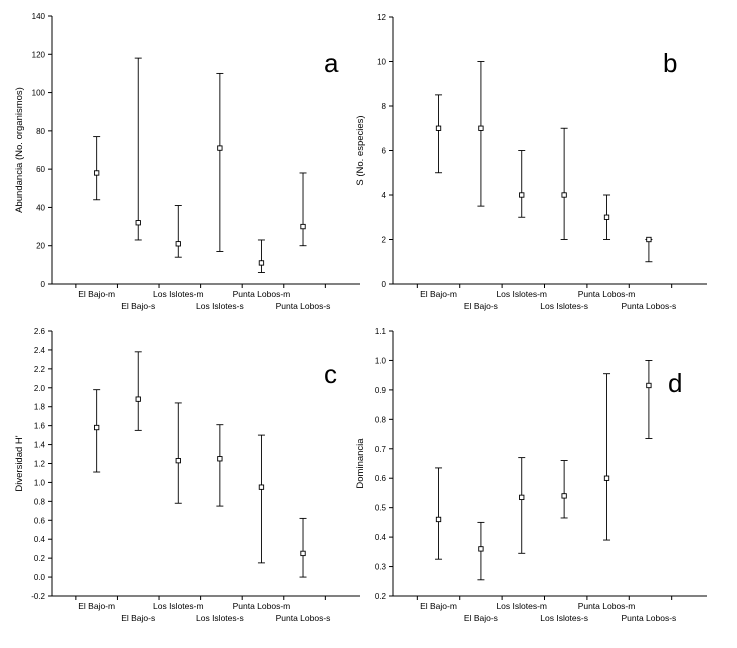 This screenshot has height=648, width=737. I want to click on y-tick-label: 0.3, so click(381, 567).